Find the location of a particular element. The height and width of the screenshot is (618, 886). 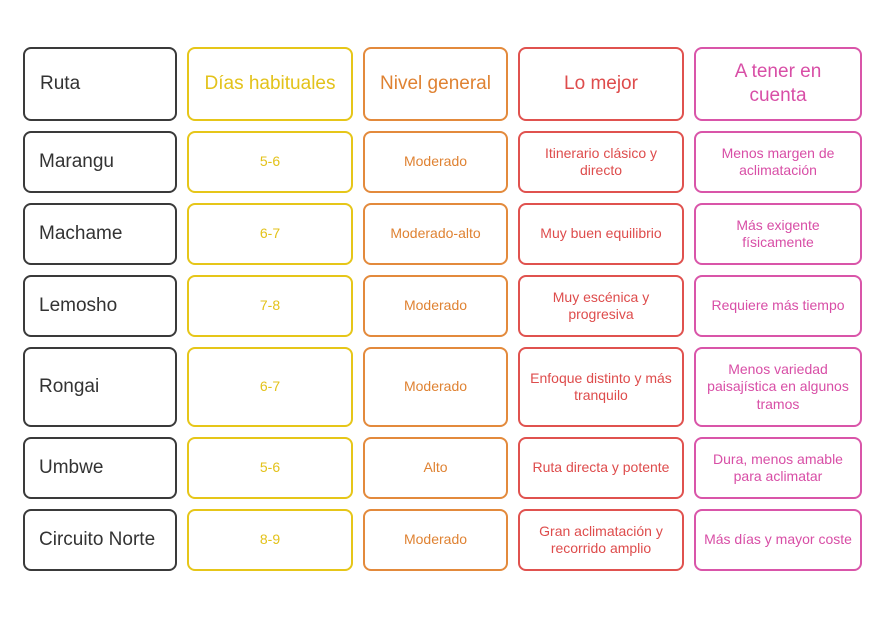

note-value: Dura, menos amable para aclimatar is located at coordinates (778, 467).